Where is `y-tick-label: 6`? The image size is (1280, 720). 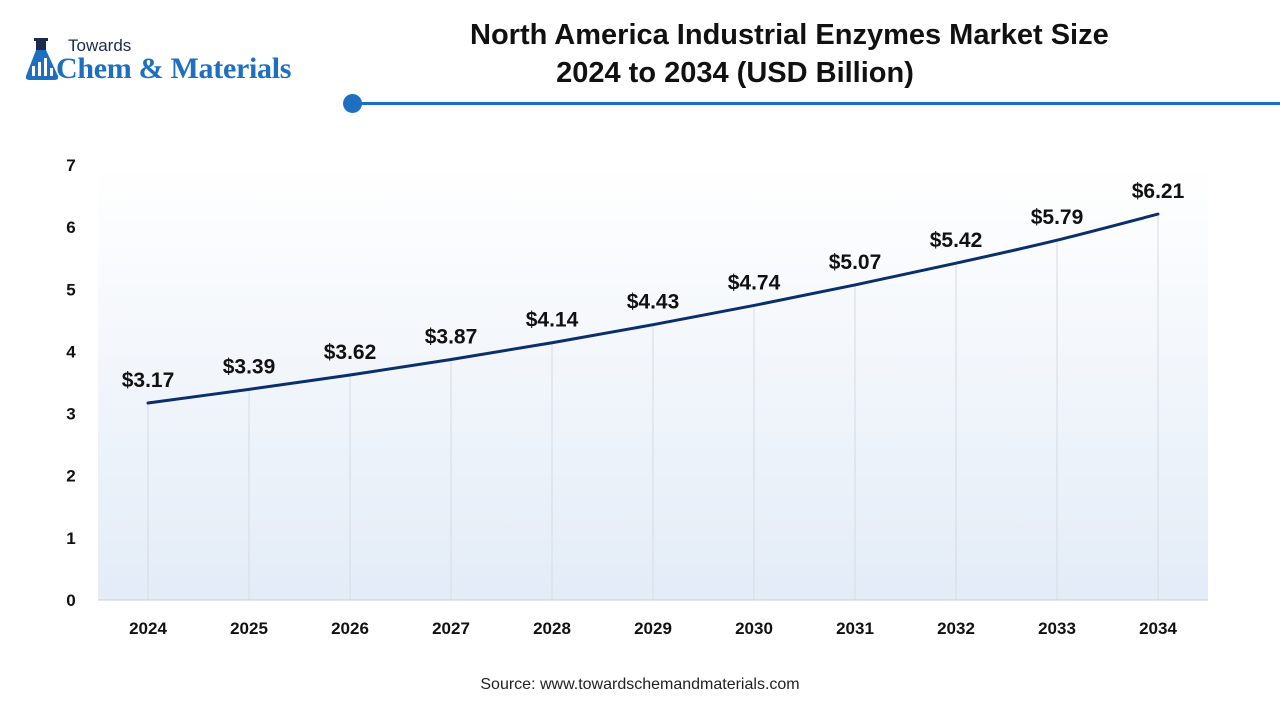 y-tick-label: 6 is located at coordinates (70, 227).